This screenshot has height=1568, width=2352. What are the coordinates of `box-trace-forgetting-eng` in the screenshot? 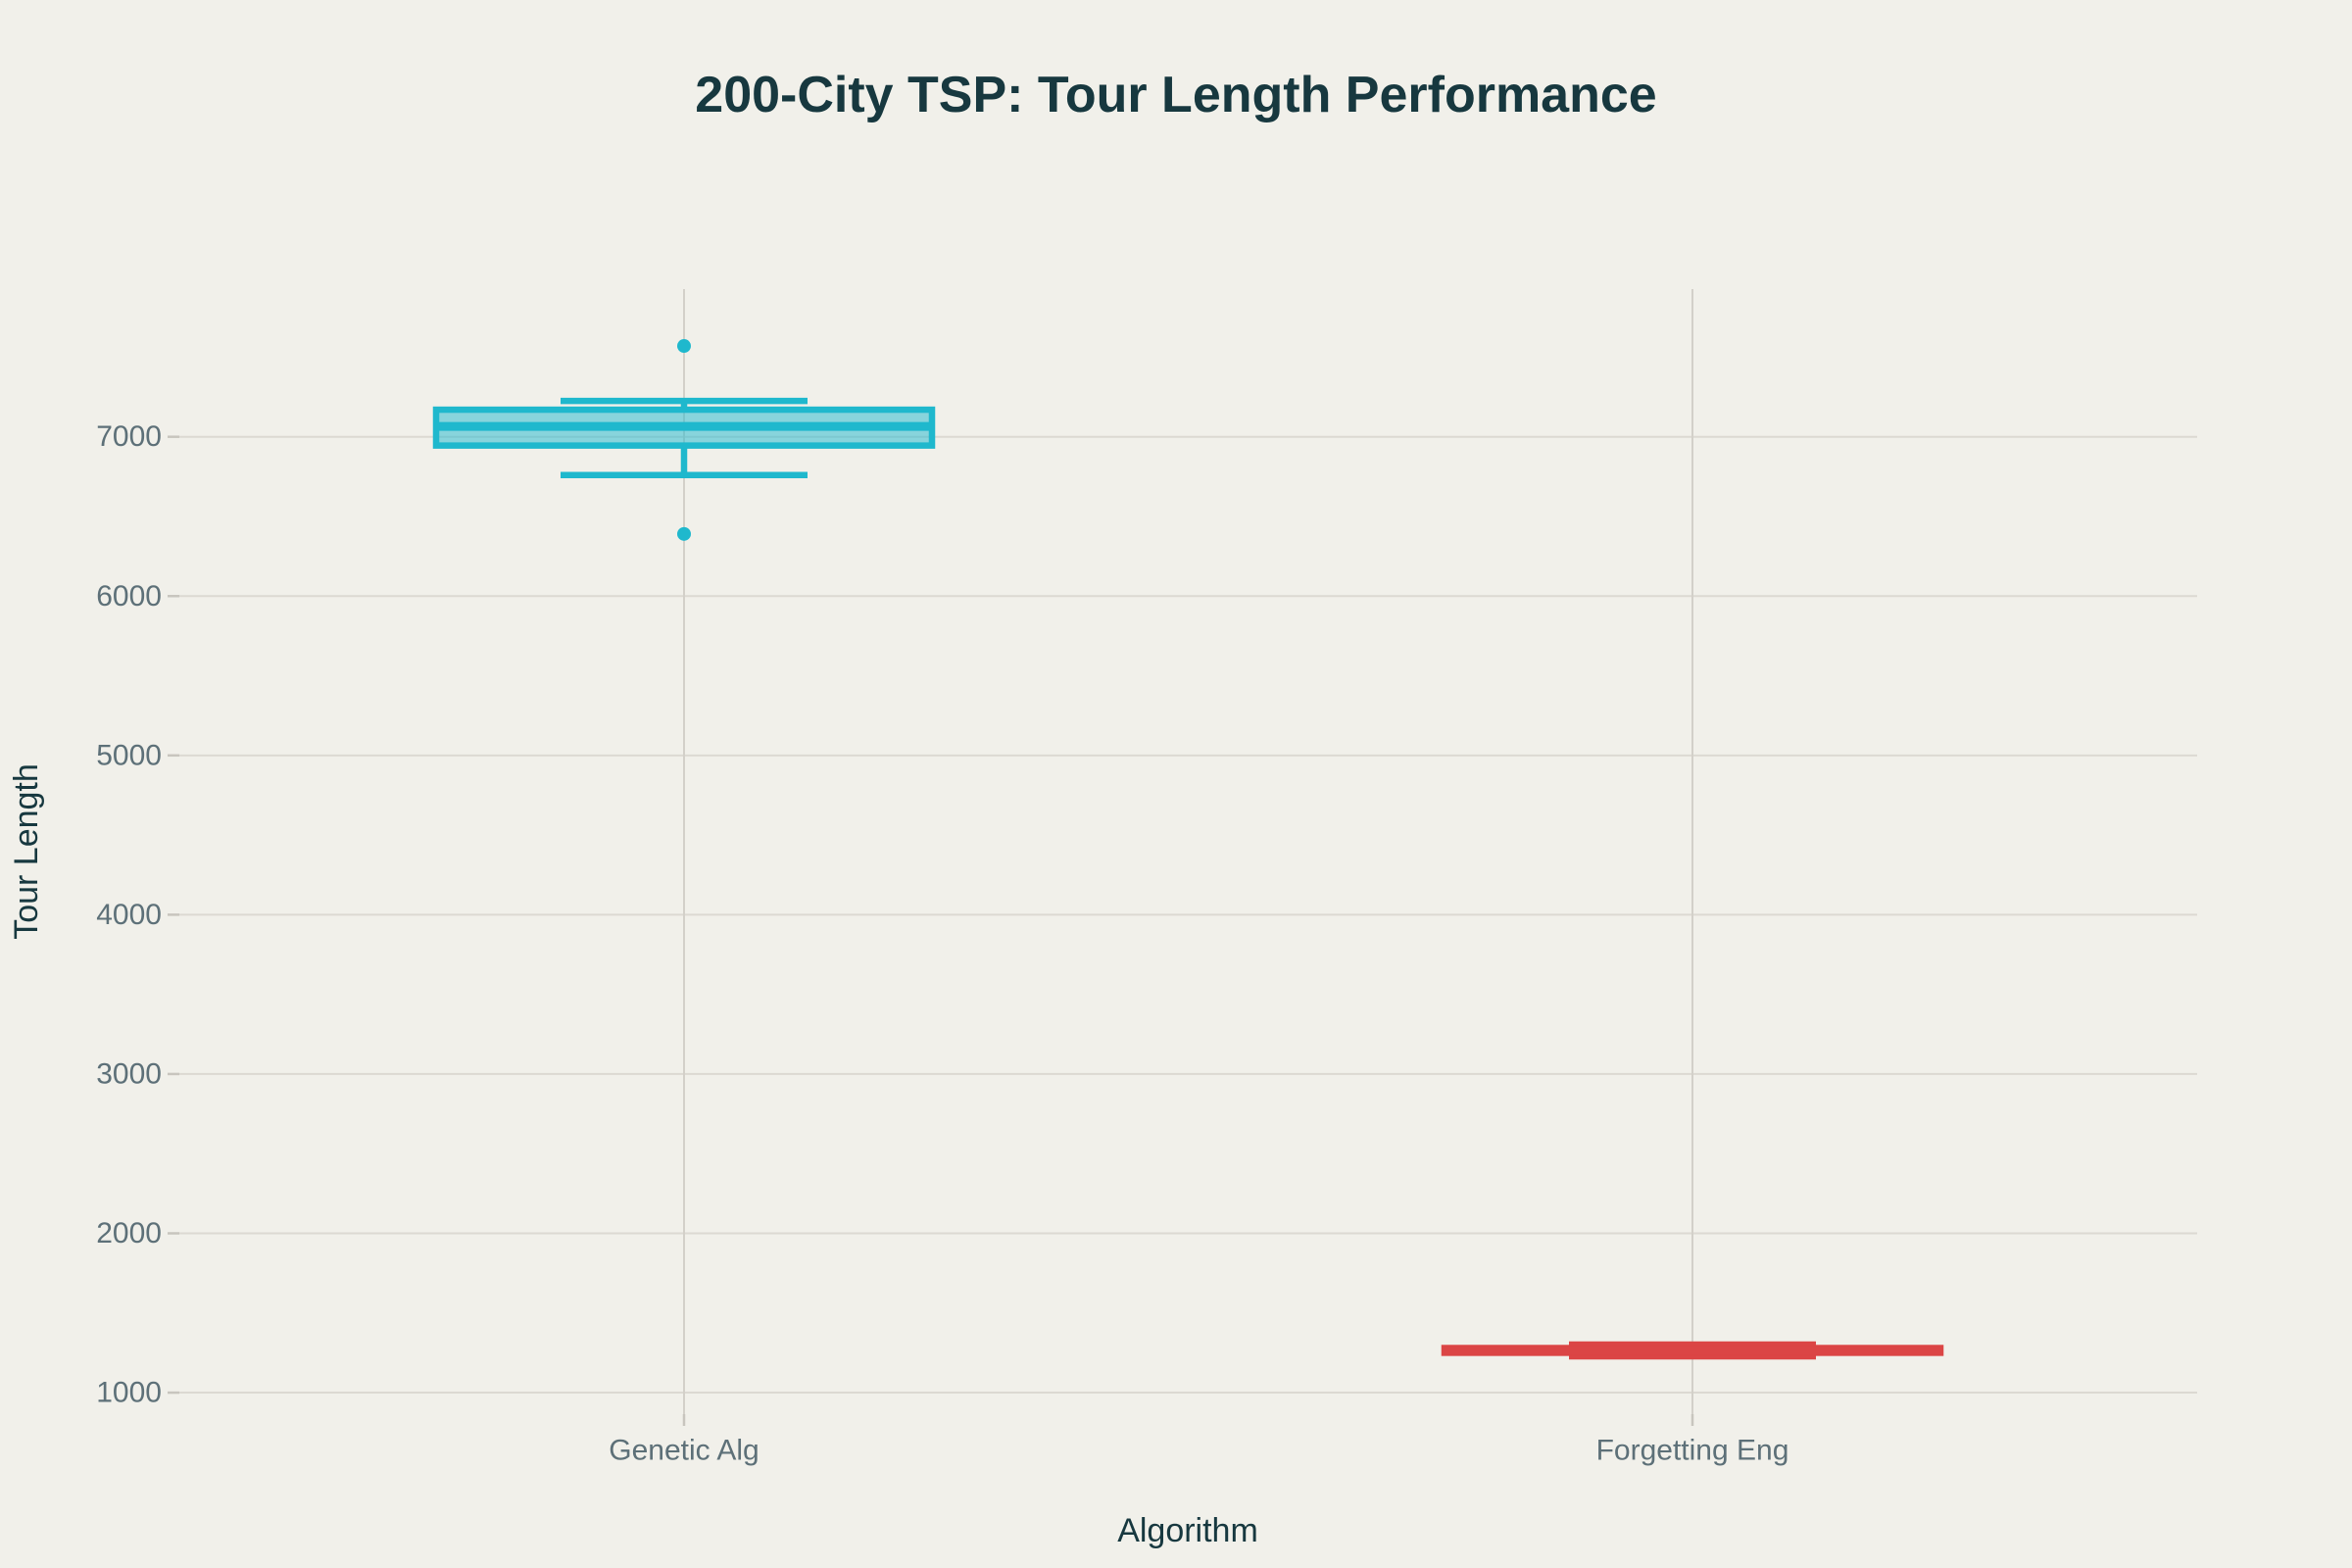 It's located at (1692, 1350).